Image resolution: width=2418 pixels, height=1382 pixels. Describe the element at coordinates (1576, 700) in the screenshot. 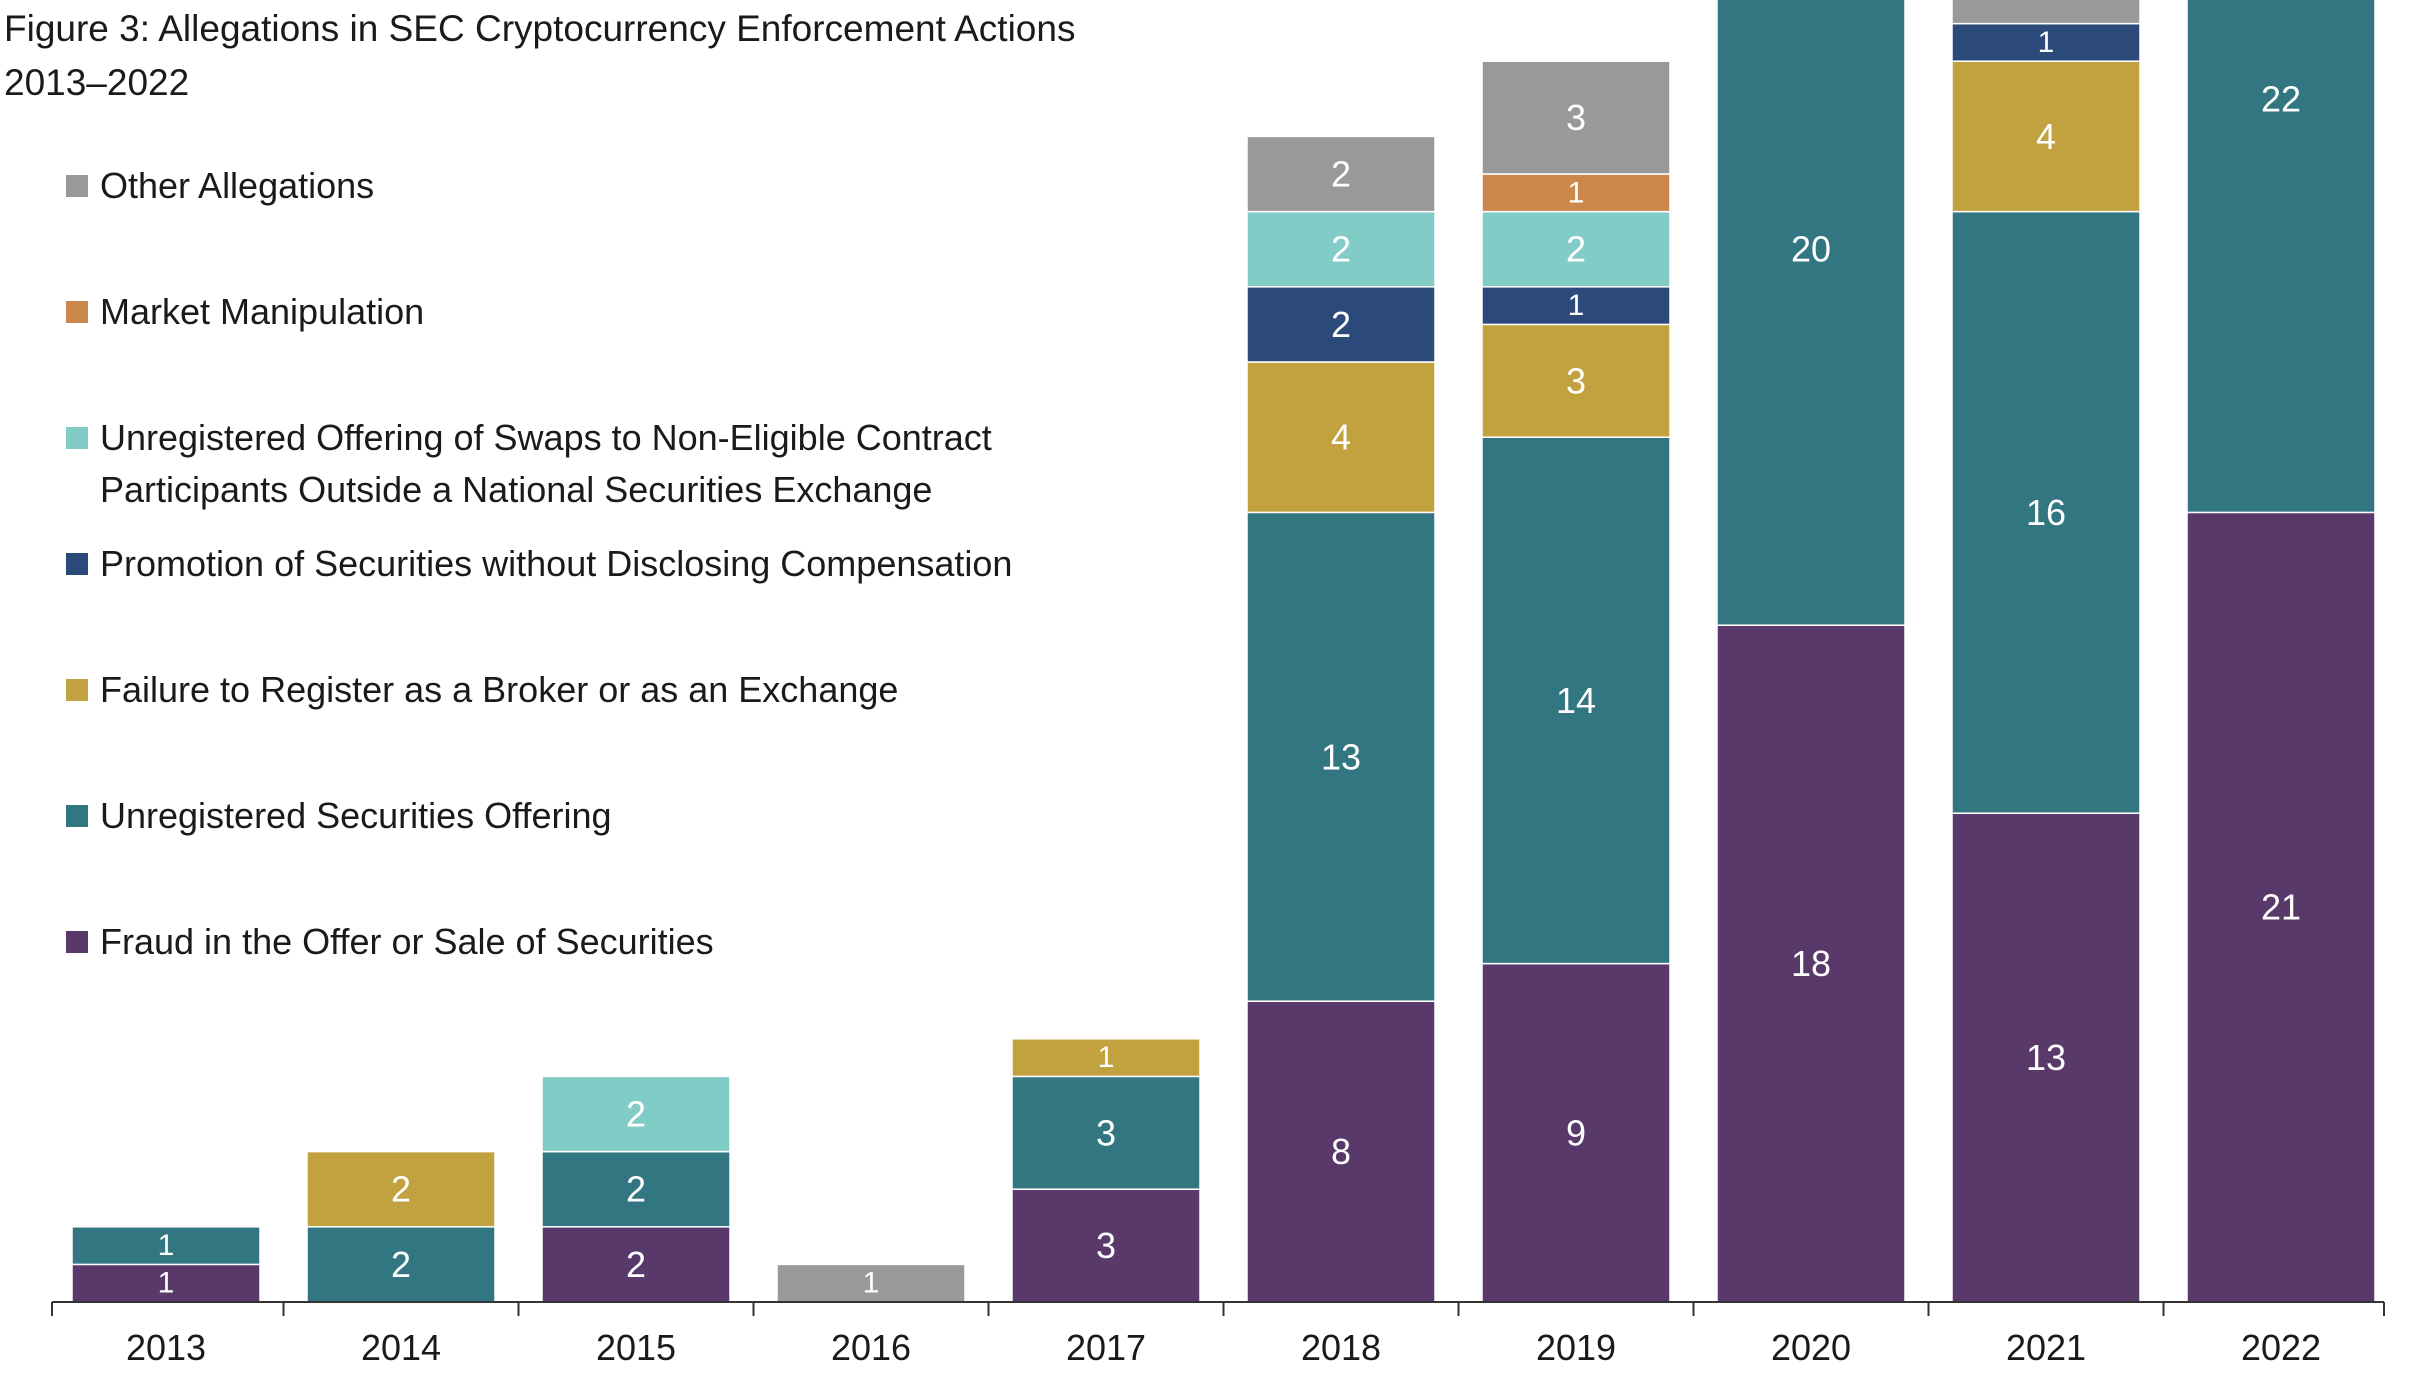

I see `bar-data-label: 14` at that location.